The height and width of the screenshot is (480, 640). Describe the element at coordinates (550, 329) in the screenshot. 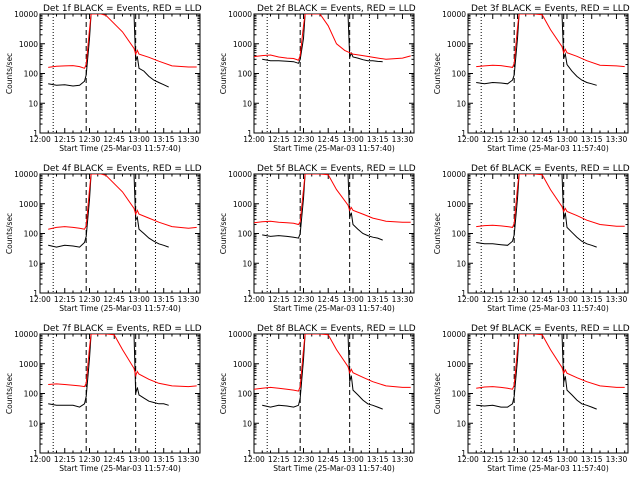

I see `panel-title: Det 9f BLACK = Events, RED = LLD` at that location.